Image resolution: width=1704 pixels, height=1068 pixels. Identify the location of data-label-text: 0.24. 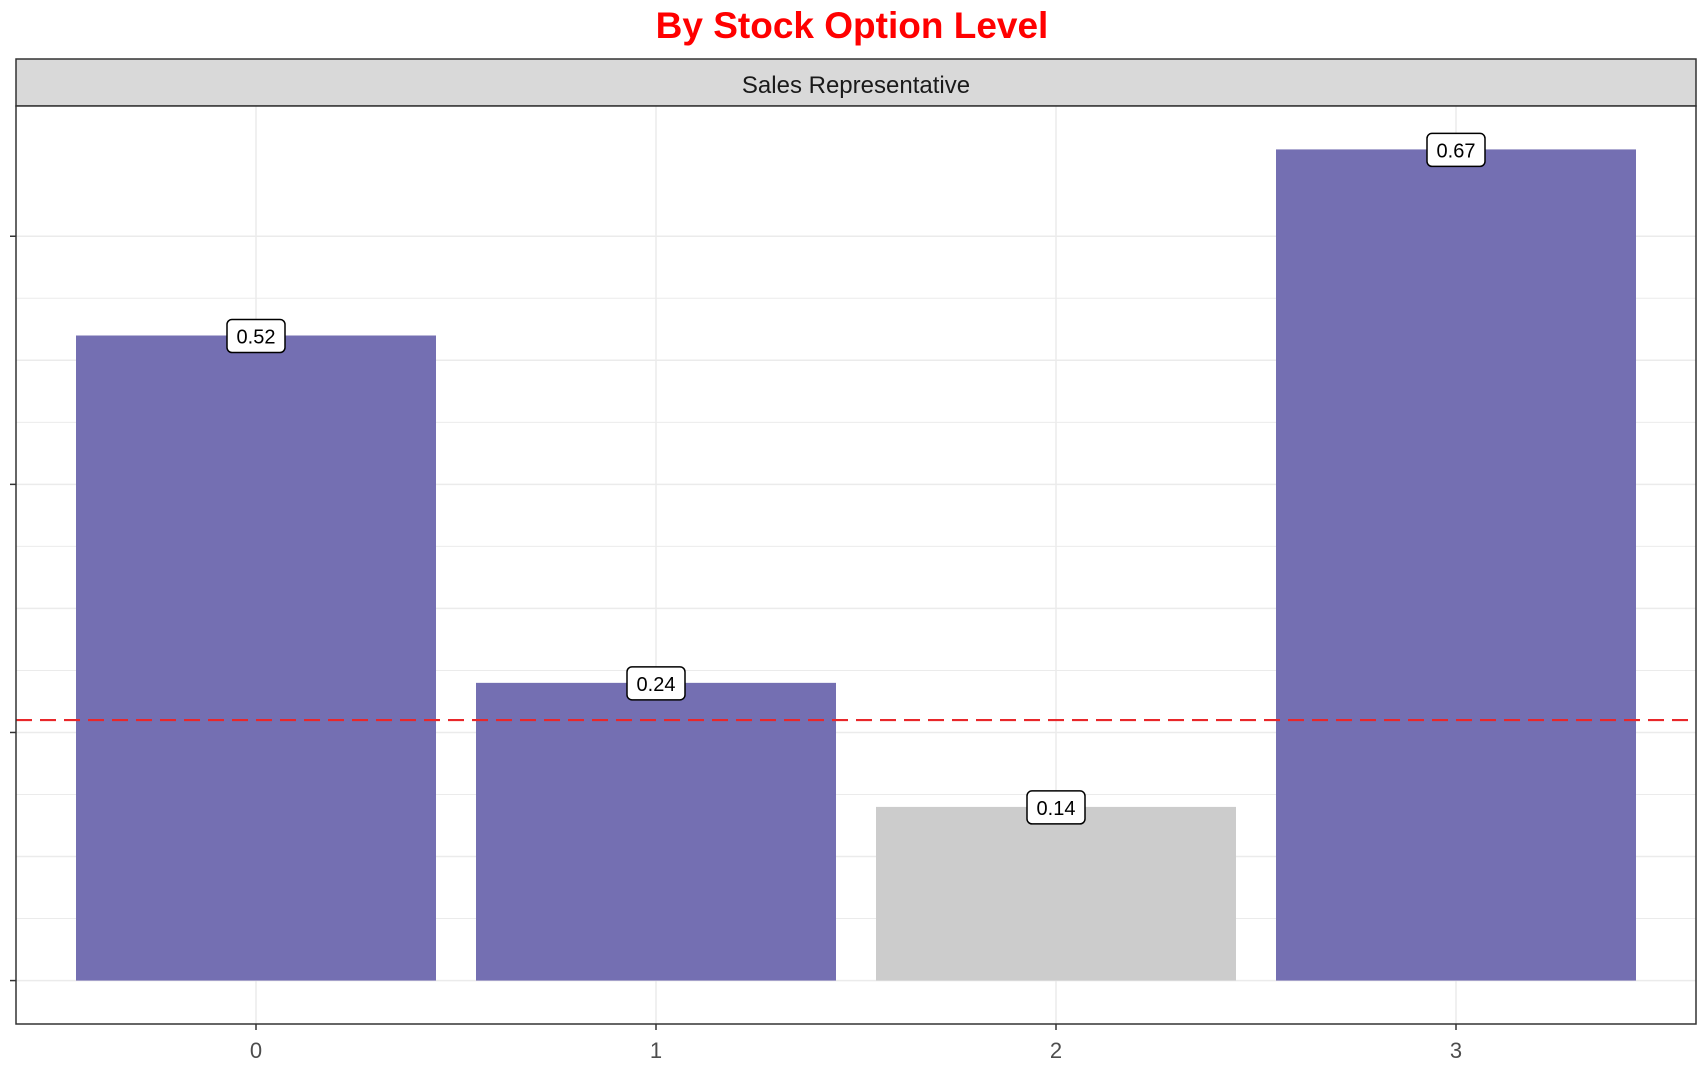
(656, 685).